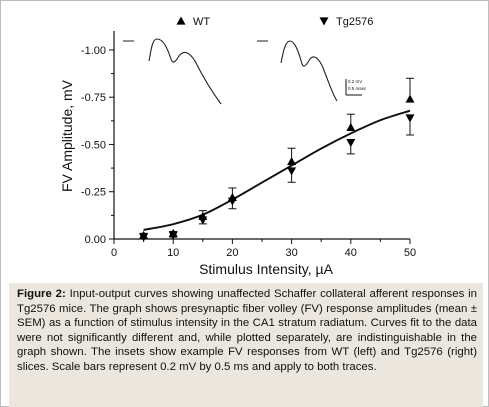 This screenshot has width=489, height=407. What do you see at coordinates (357, 88) in the screenshot?
I see `scale-bar-label-time: 0.5 msec` at bounding box center [357, 88].